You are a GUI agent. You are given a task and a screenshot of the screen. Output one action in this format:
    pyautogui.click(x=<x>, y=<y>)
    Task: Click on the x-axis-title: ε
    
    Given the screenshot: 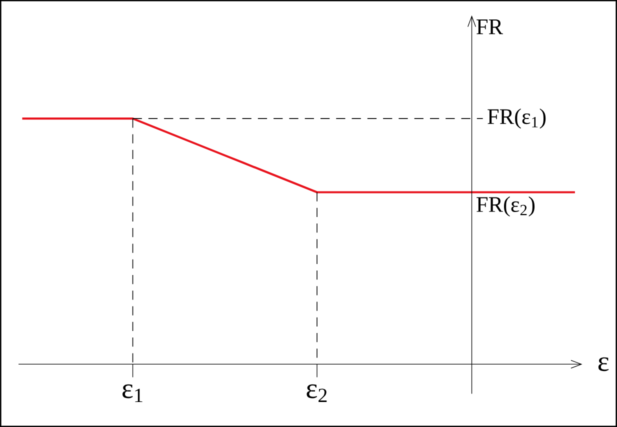 What is the action you would take?
    pyautogui.click(x=603, y=364)
    